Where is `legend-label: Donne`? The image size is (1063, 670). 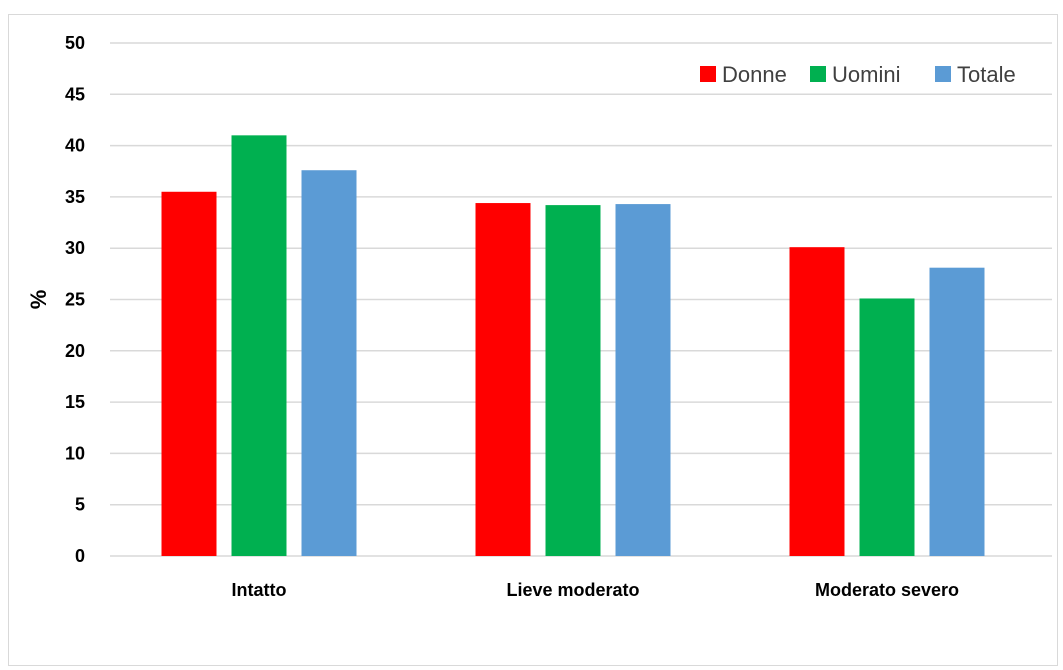 legend-label: Donne is located at coordinates (754, 74).